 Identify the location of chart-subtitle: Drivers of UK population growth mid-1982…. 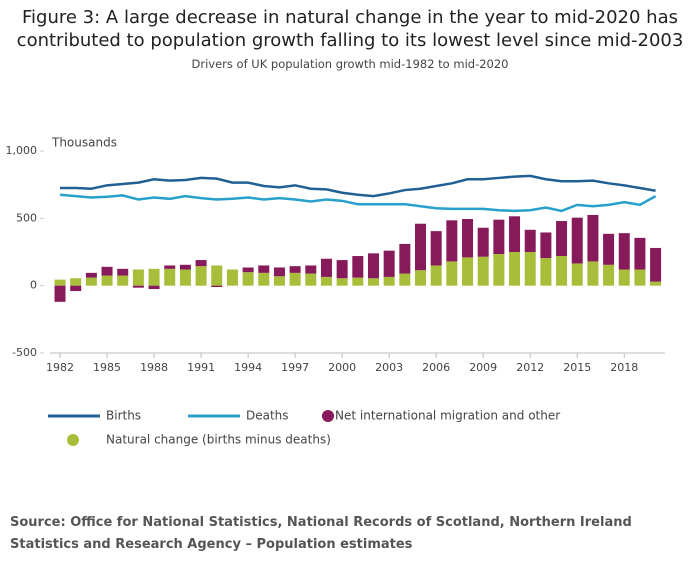
(350, 64).